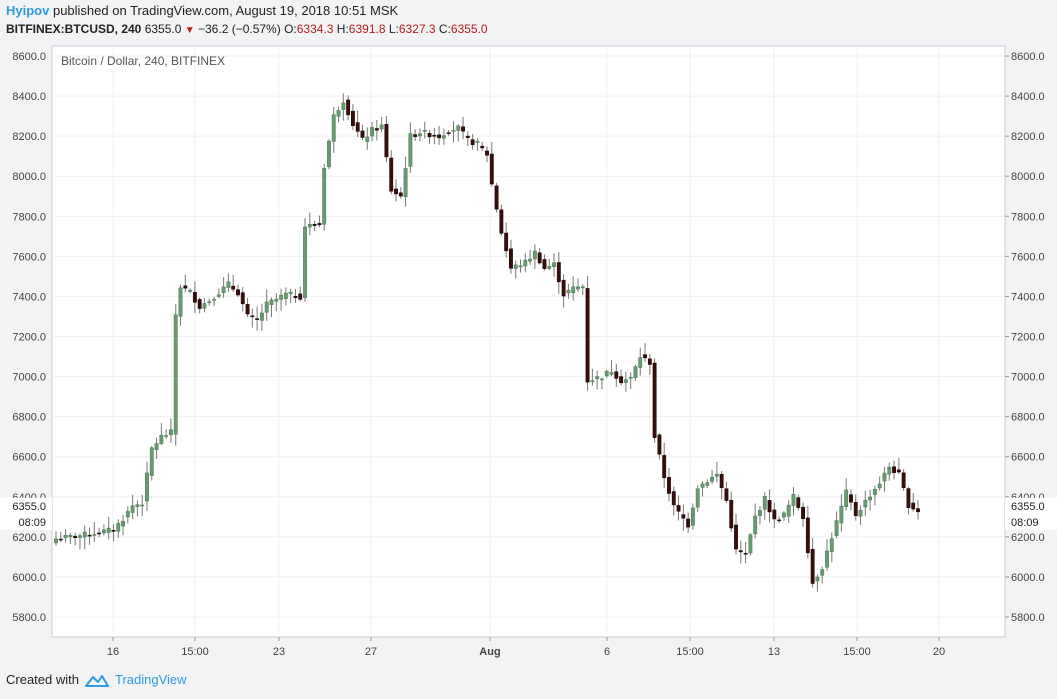  I want to click on footer: Created with TradingView, so click(96, 679).